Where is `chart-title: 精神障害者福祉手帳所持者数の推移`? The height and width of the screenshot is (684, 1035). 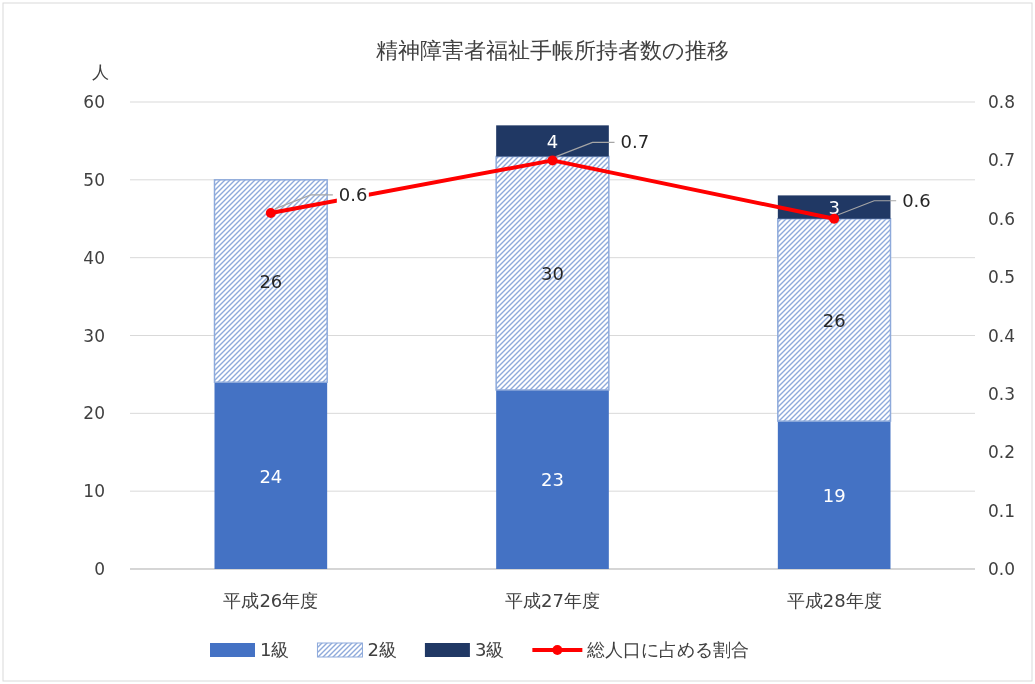
chart-title: 精神障害者福祉手帳所持者数の推移 is located at coordinates (552, 50).